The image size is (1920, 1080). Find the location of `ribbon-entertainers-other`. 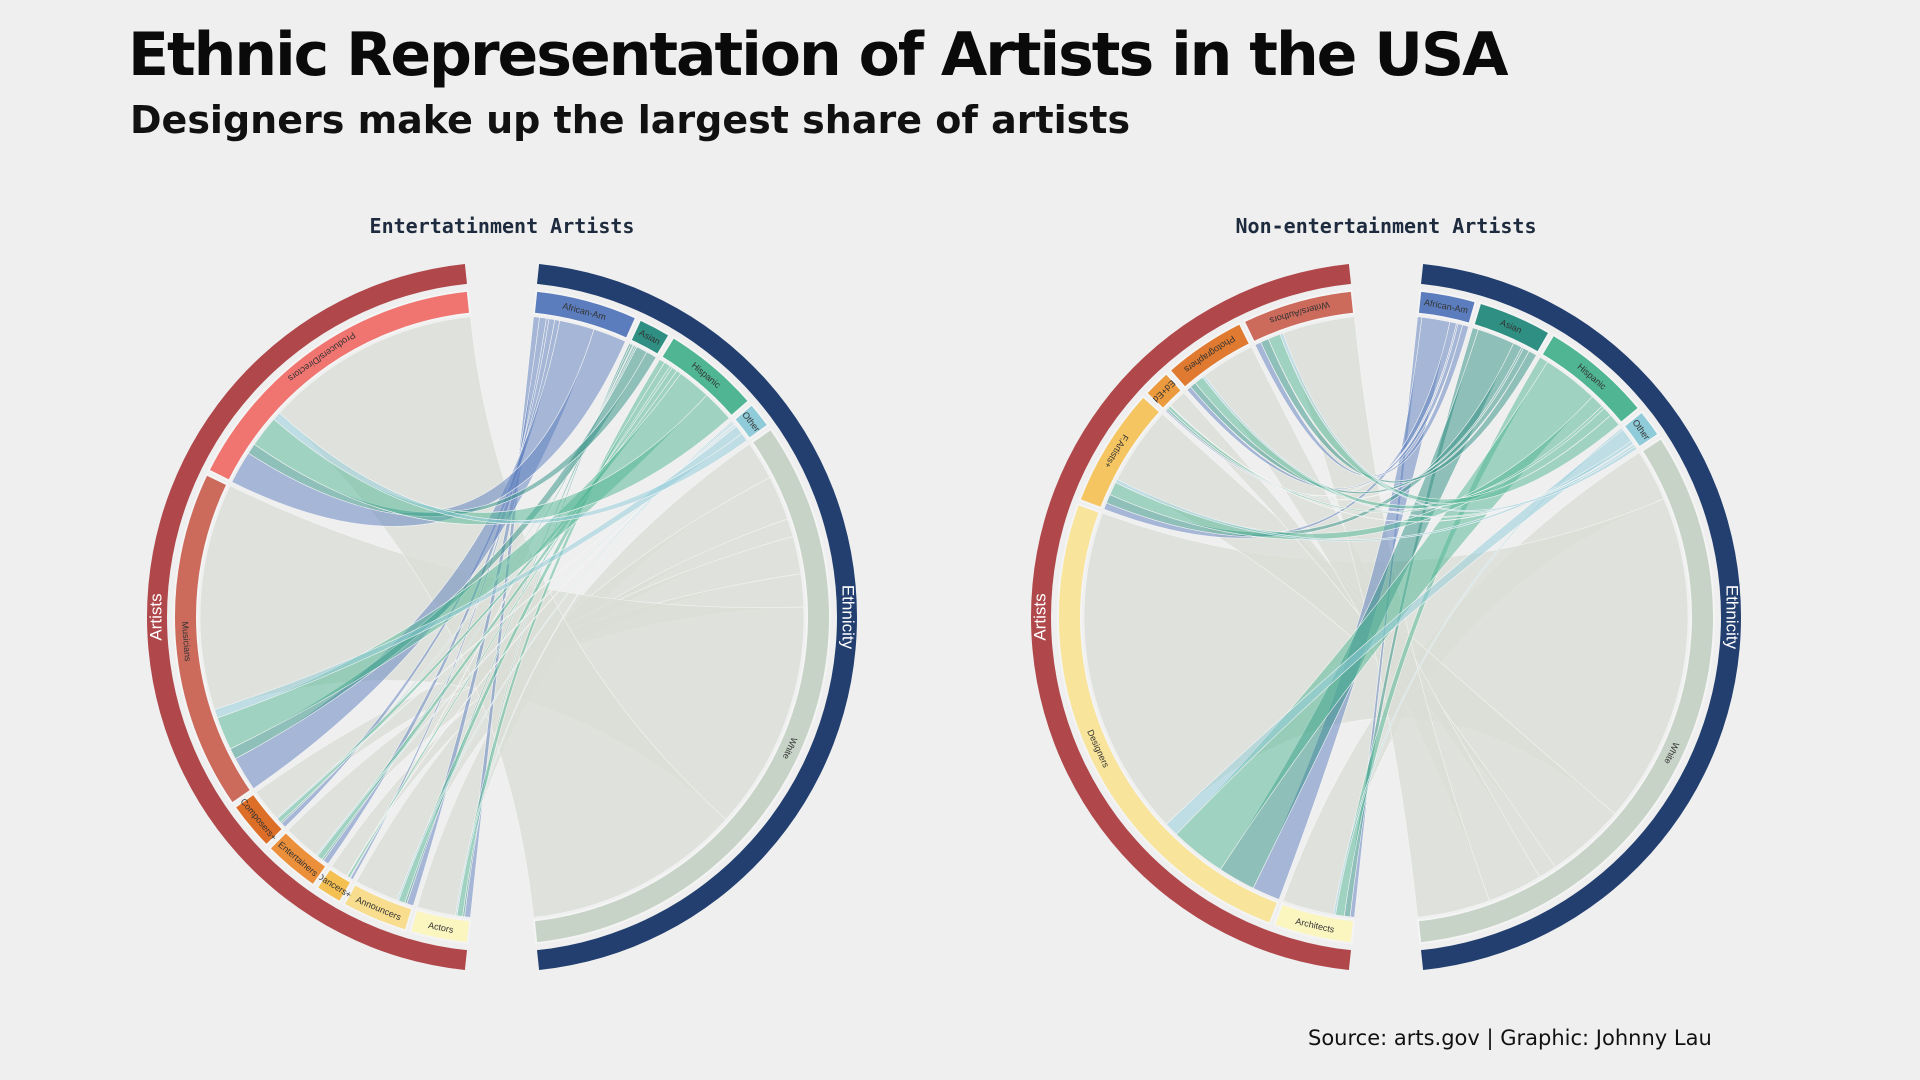

ribbon-entertainers-other is located at coordinates (525, 640).